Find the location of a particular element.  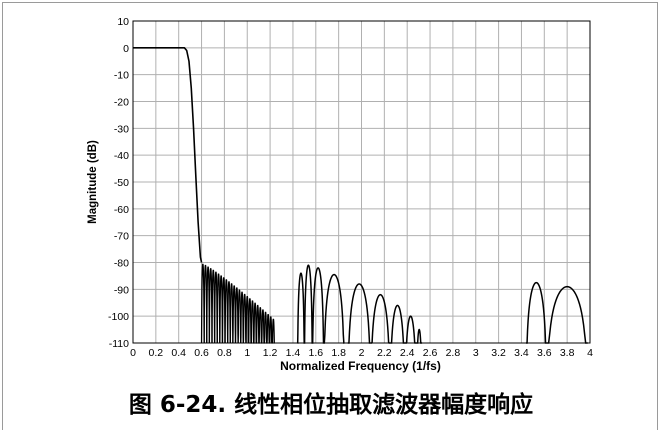

y-tick-label: -90 is located at coordinates (121, 290).